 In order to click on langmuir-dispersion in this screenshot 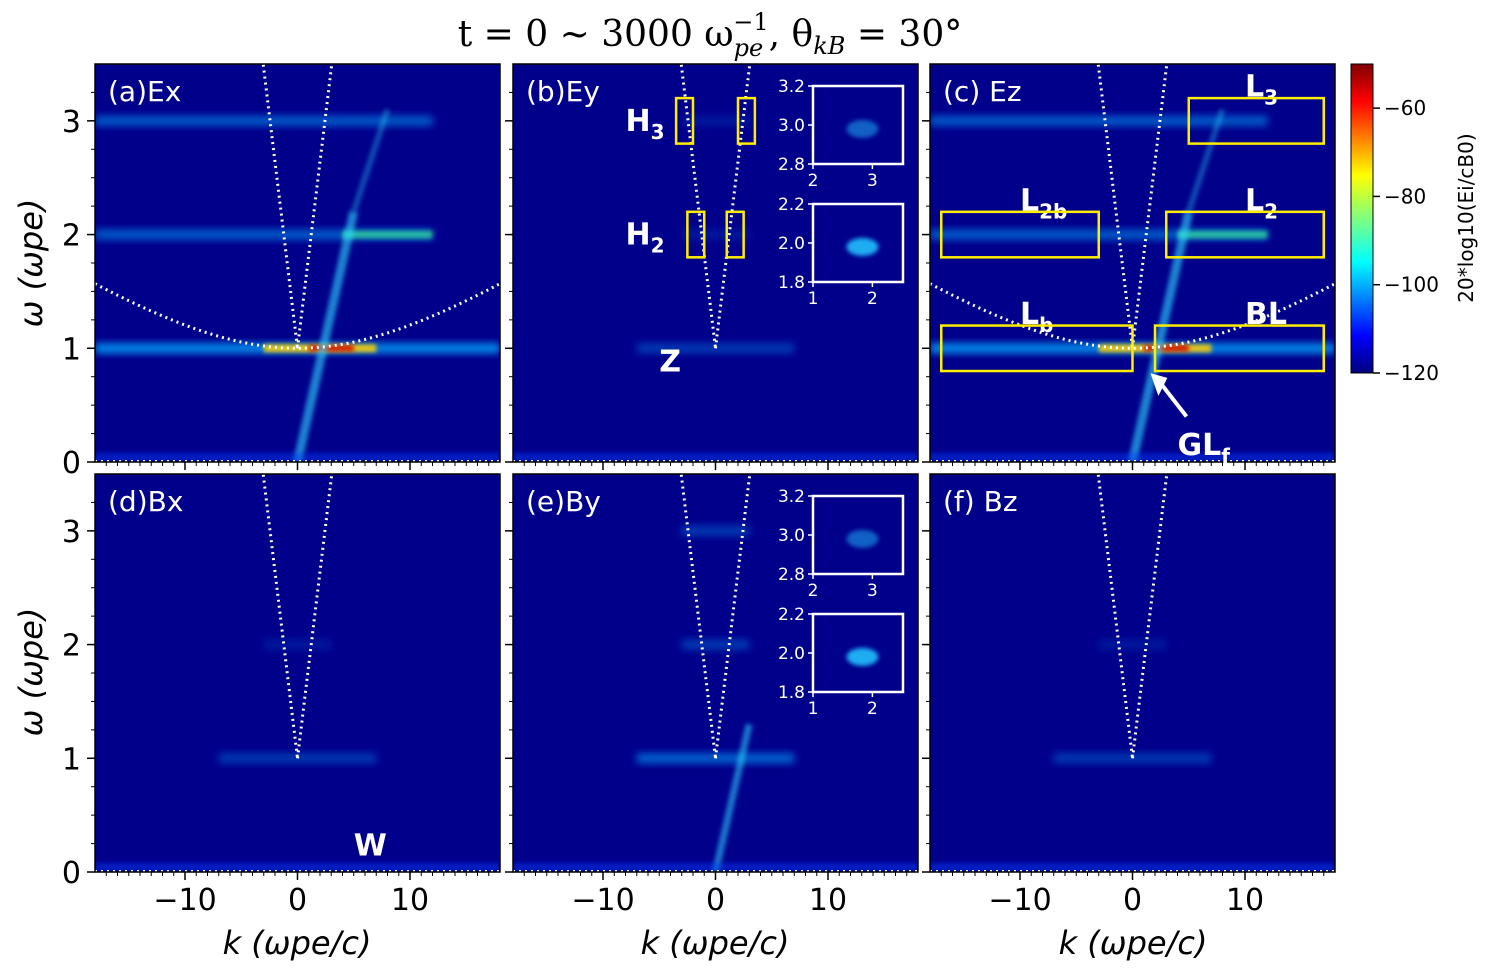, I will do `click(1132, 316)`.